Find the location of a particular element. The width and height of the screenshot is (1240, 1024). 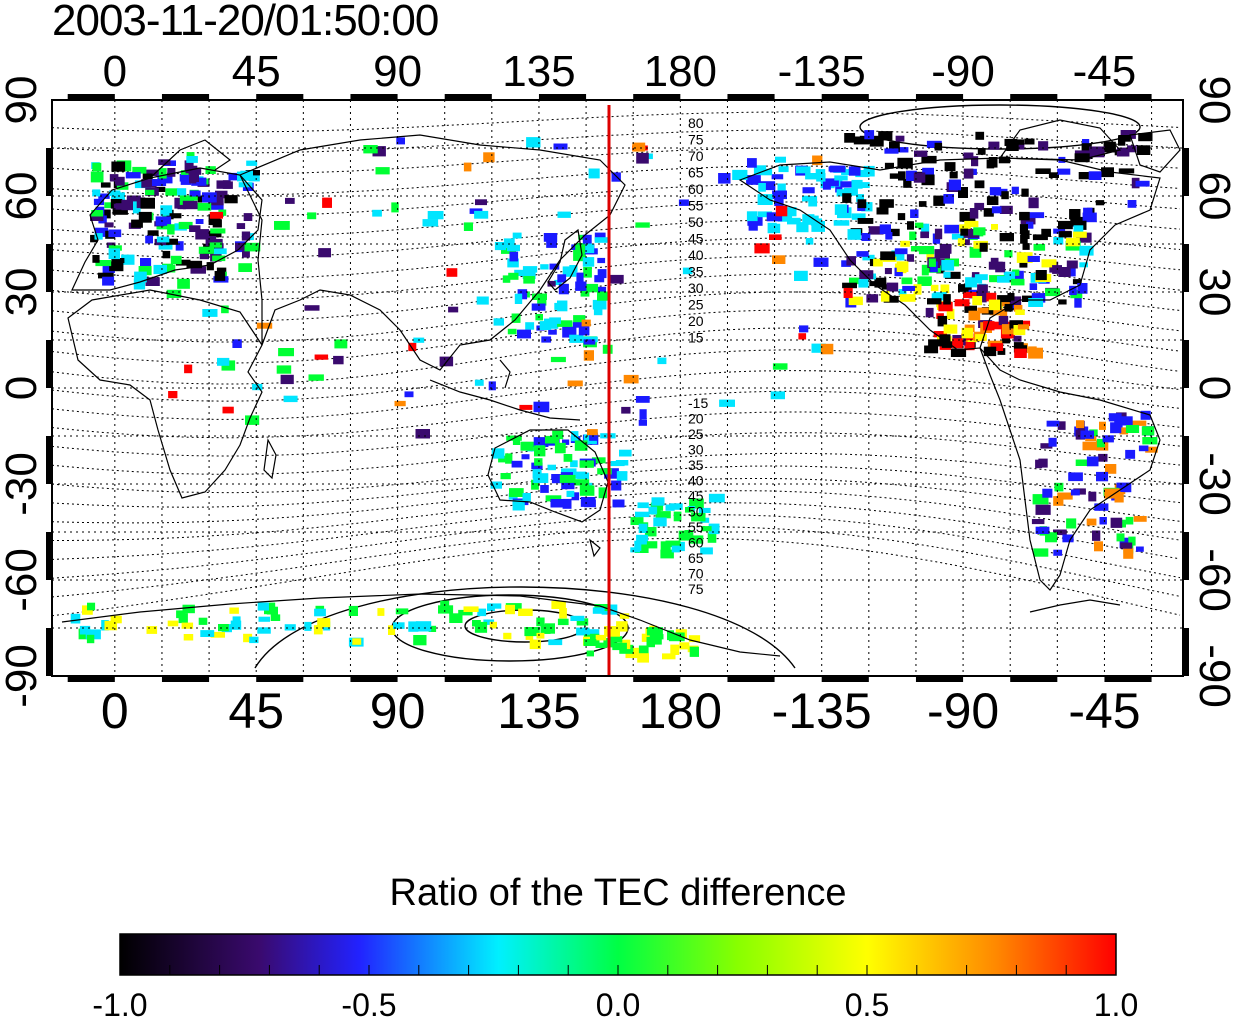

contour-label: 45 is located at coordinates (696, 496).